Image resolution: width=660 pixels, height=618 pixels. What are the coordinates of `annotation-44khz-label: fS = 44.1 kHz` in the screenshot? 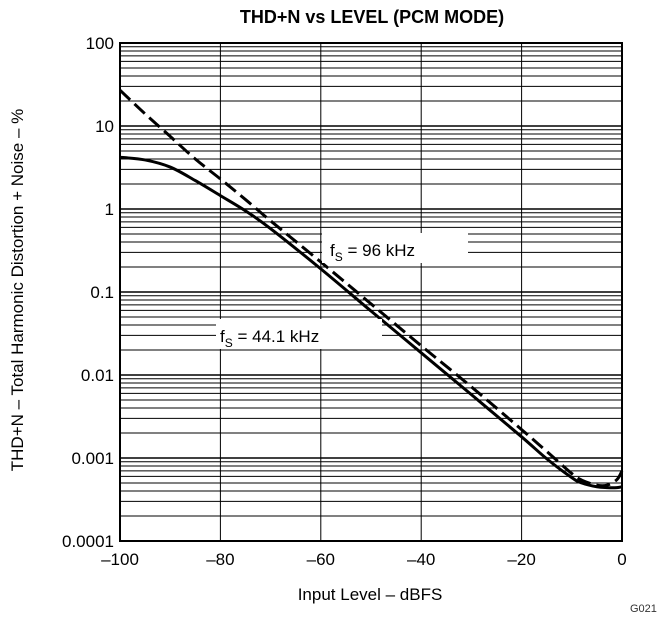 It's located at (269, 338).